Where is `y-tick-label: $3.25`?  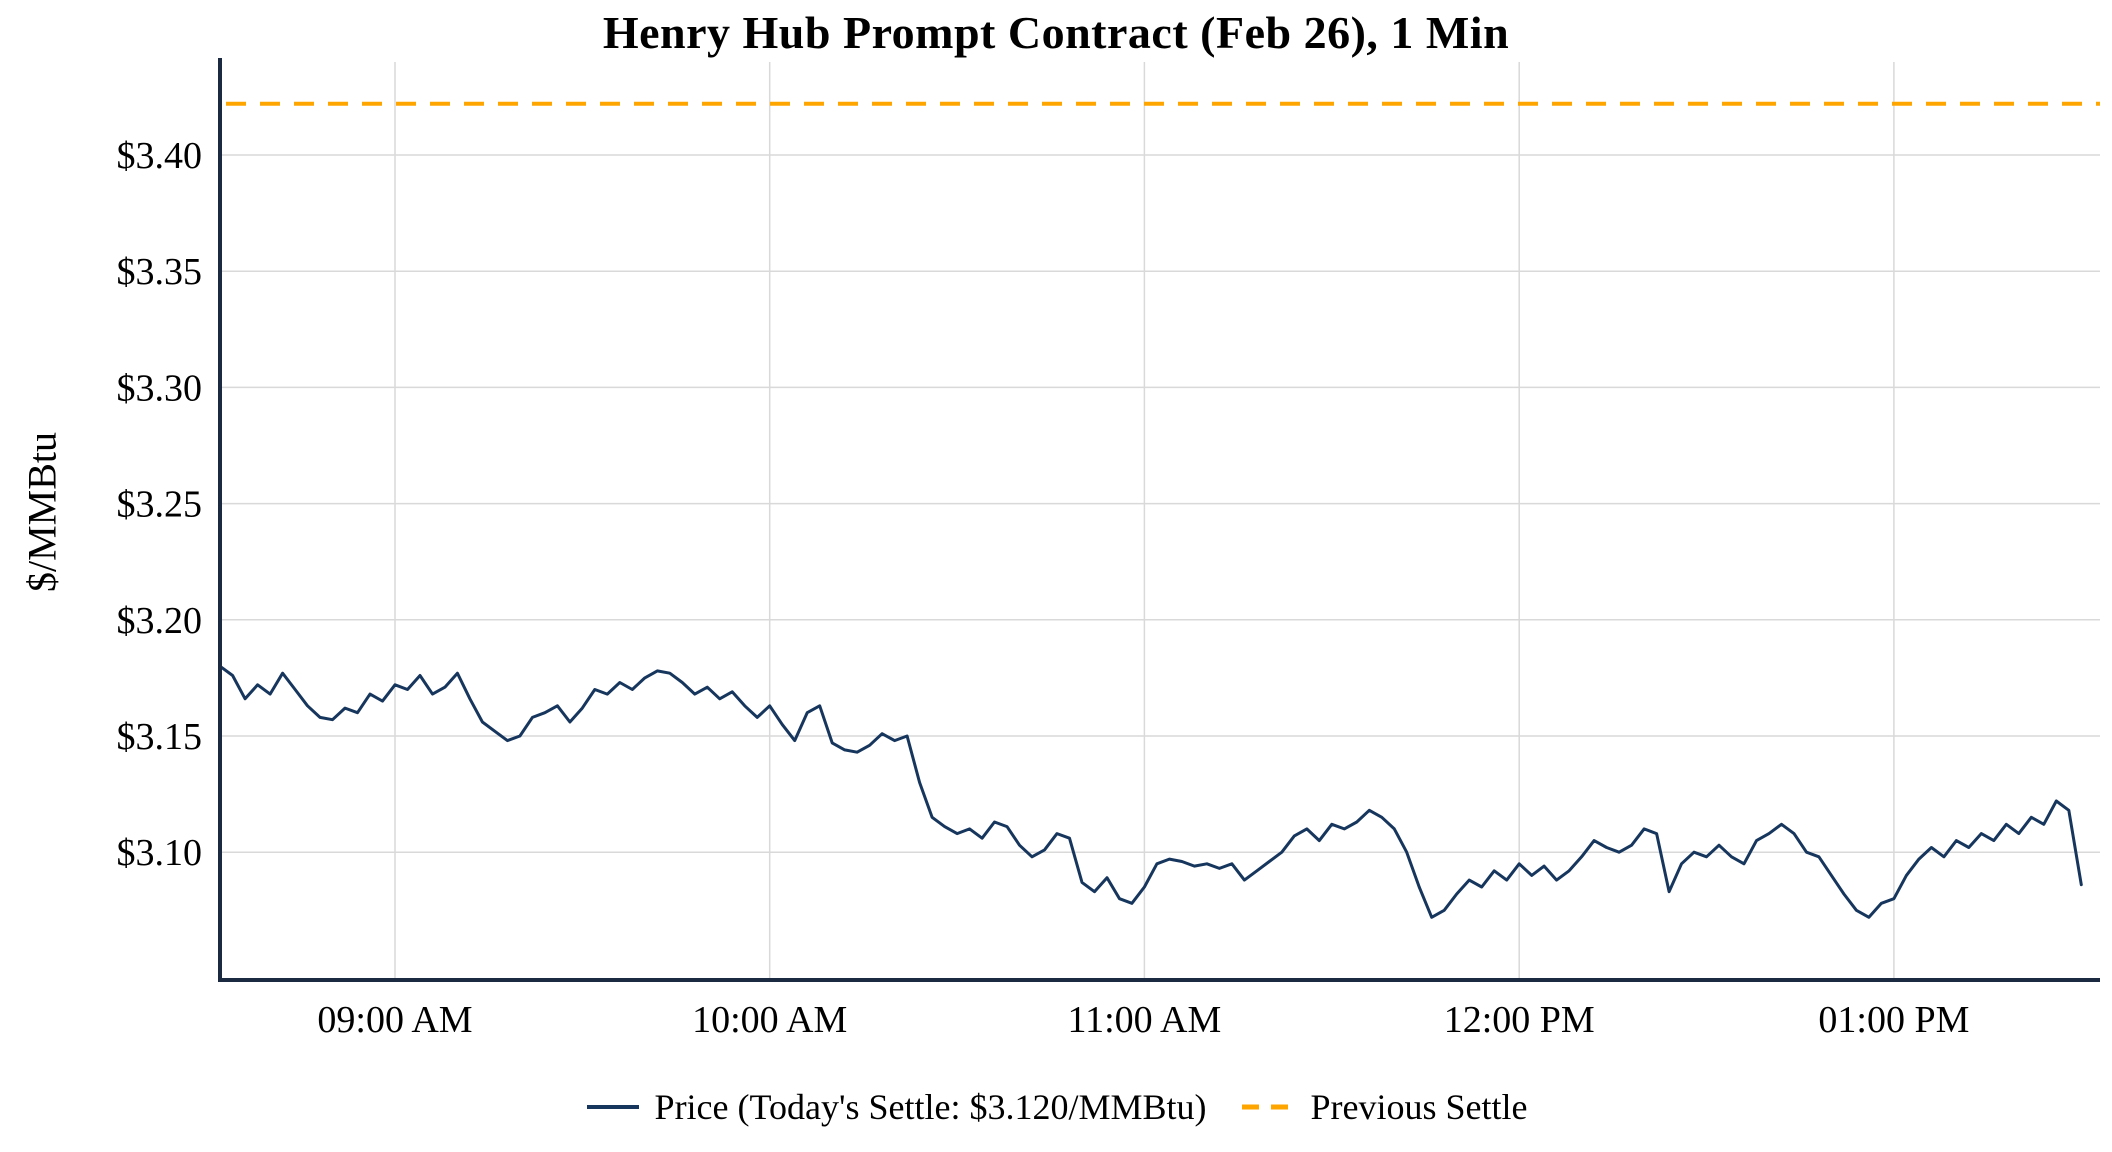 y-tick-label: $3.25 is located at coordinates (160, 505).